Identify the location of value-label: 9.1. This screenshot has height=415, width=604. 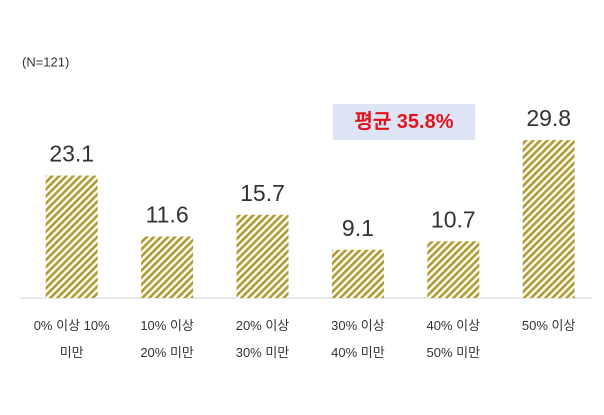
(358, 228).